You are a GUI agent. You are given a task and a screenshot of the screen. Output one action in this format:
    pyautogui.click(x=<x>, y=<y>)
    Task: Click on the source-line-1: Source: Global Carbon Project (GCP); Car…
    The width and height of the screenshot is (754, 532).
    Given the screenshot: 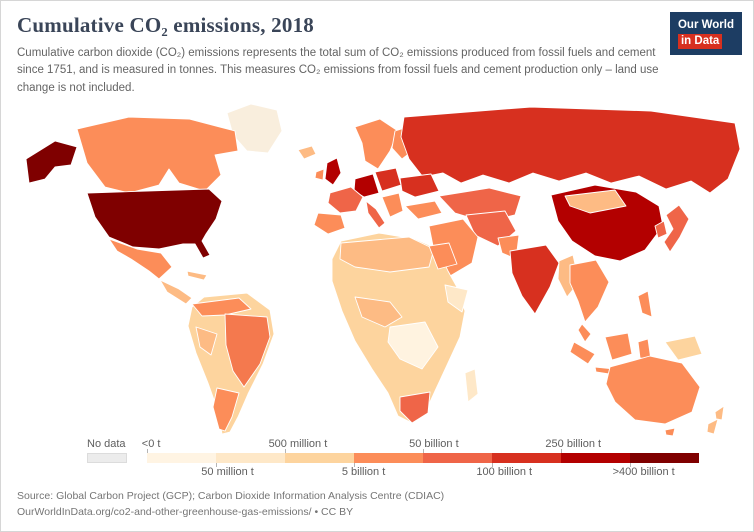 What is the action you would take?
    pyautogui.click(x=231, y=495)
    